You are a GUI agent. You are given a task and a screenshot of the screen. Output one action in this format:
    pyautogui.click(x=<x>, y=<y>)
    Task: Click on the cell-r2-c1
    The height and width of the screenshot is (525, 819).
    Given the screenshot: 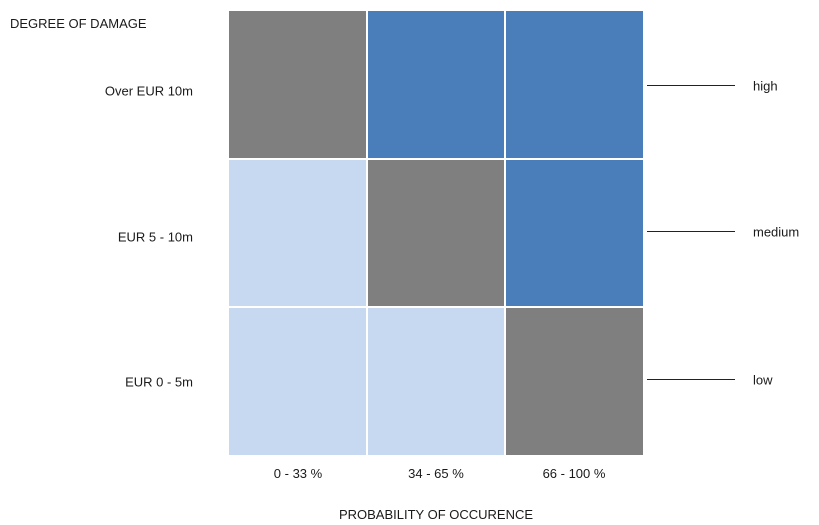 What is the action you would take?
    pyautogui.click(x=436, y=381)
    